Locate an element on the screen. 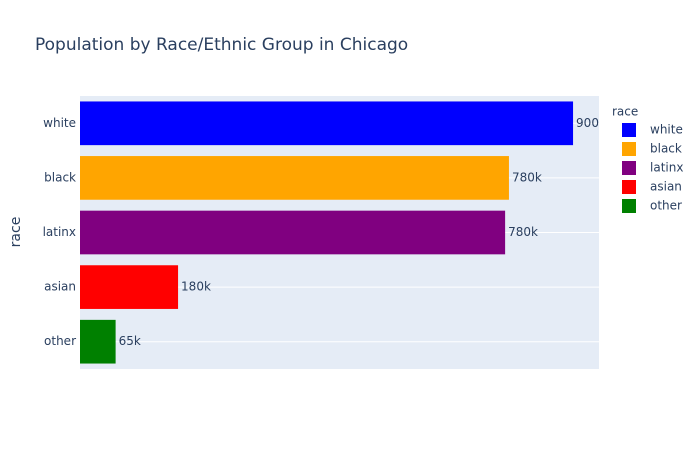 The image size is (700, 450). y-tick-label: black is located at coordinates (60, 177).